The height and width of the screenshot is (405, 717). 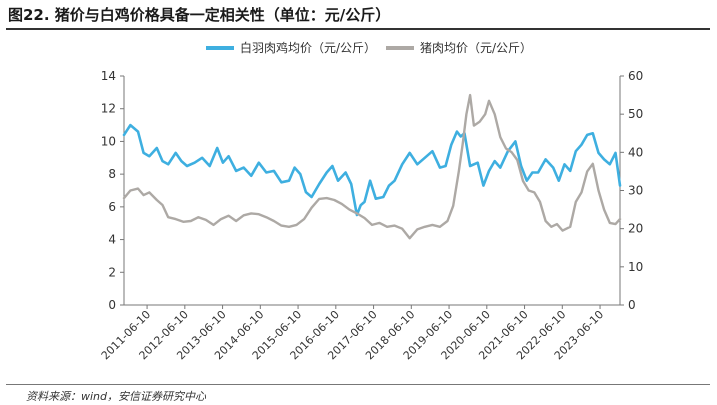 What do you see at coordinates (112, 305) in the screenshot?
I see `y-left-tick-label: 0` at bounding box center [112, 305].